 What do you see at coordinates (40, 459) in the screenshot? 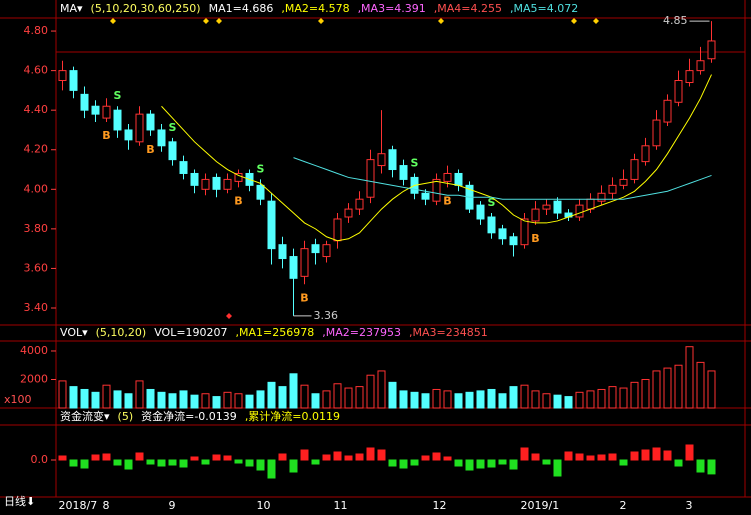
I see `y-tick-label: 0.0` at bounding box center [40, 459].